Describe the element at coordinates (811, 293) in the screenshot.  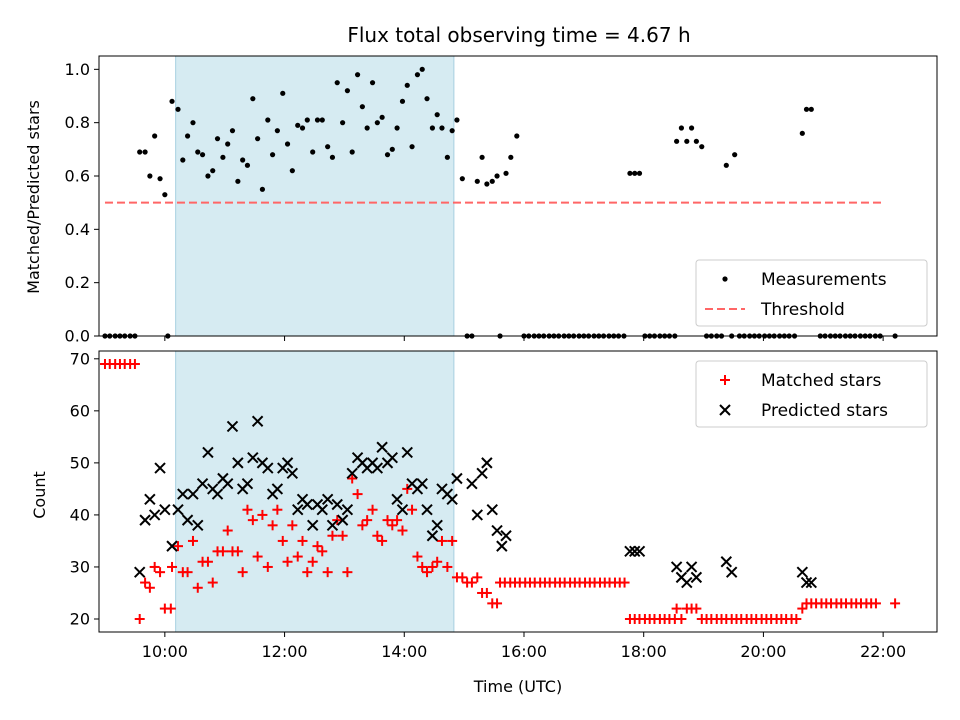
I see `ratio-legend: Measurements Threshold` at that location.